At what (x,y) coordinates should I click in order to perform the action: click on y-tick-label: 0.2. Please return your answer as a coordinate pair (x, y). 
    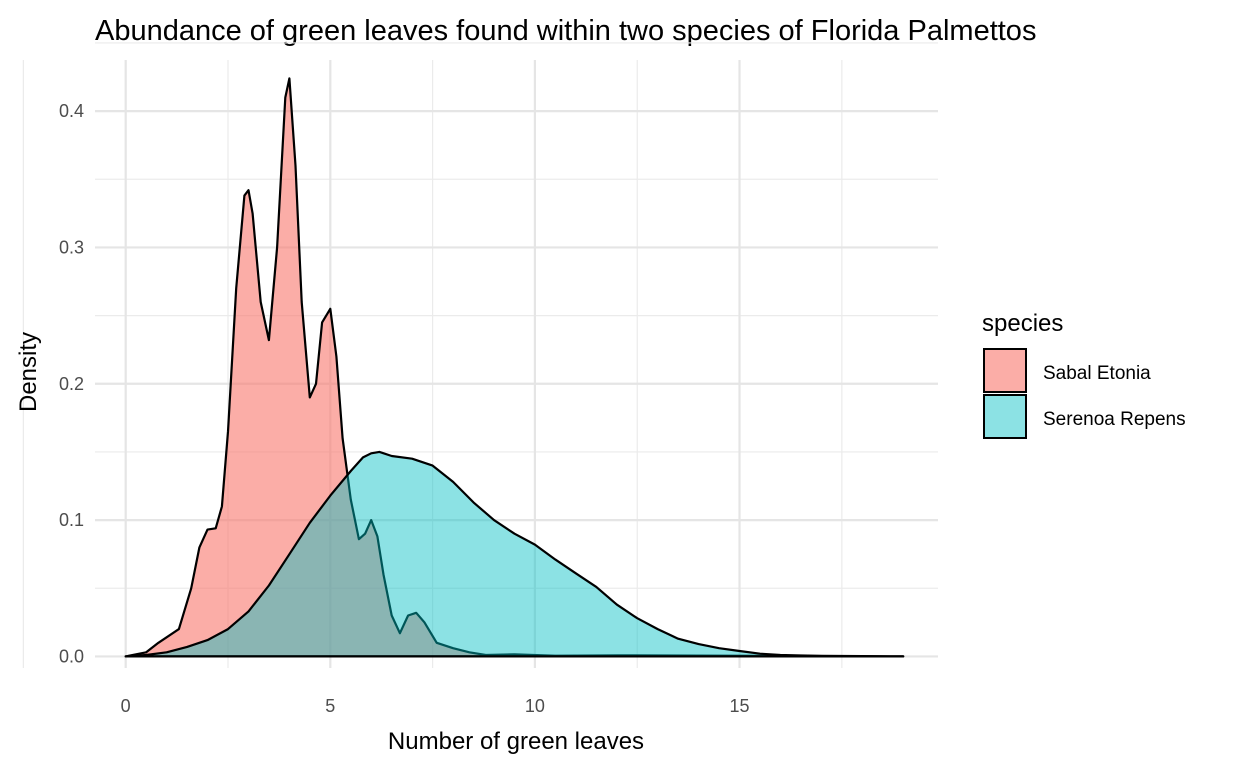
    Looking at the image, I should click on (71, 384).